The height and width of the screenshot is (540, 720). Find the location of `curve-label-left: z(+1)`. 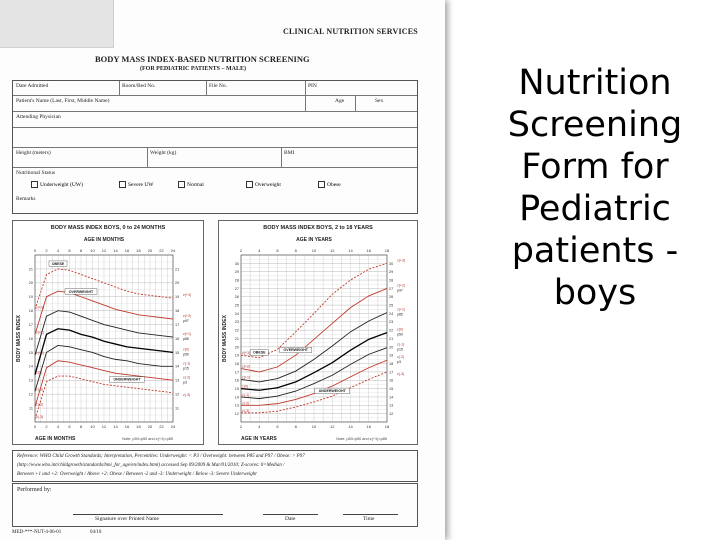

curve-label-left: z(+1) is located at coordinates (40, 353).